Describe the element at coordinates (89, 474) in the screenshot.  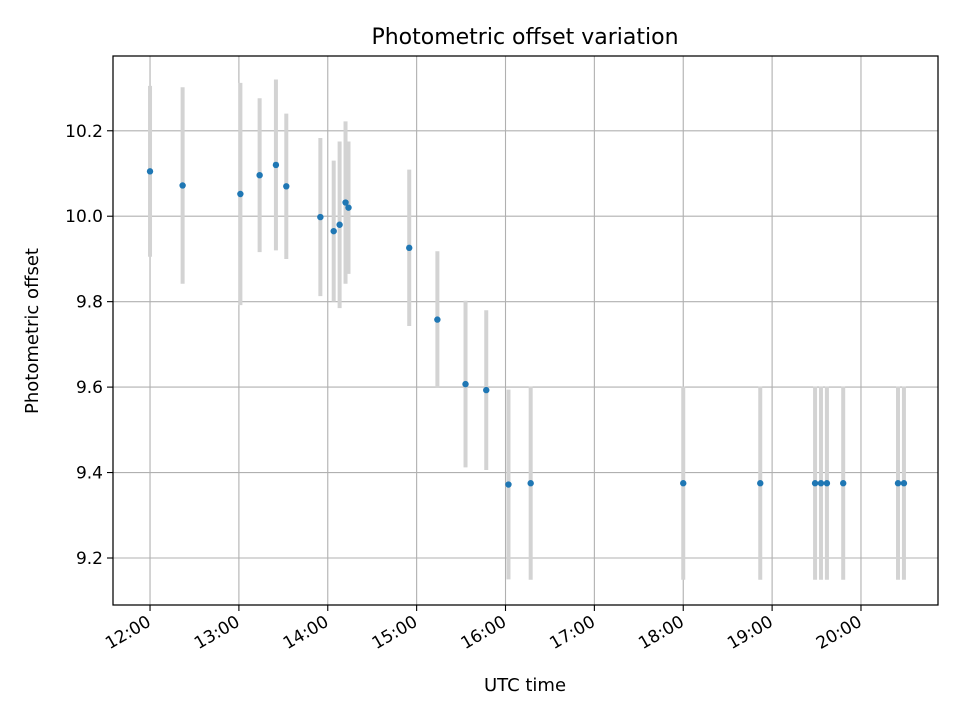
I see `y-tick-label: 9.4` at that location.